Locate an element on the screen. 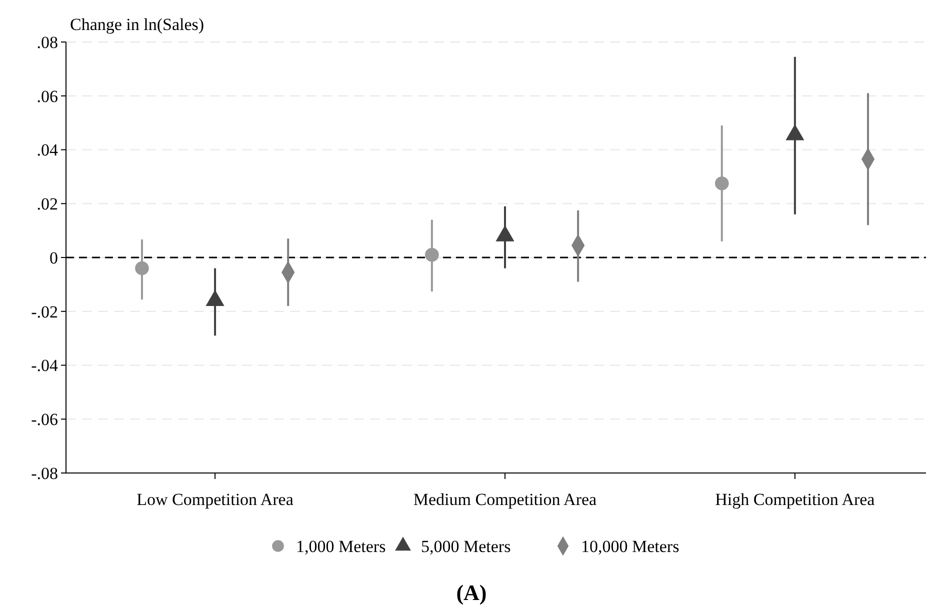 The image size is (927, 608). legend-label: 1,000 Meters is located at coordinates (341, 546).